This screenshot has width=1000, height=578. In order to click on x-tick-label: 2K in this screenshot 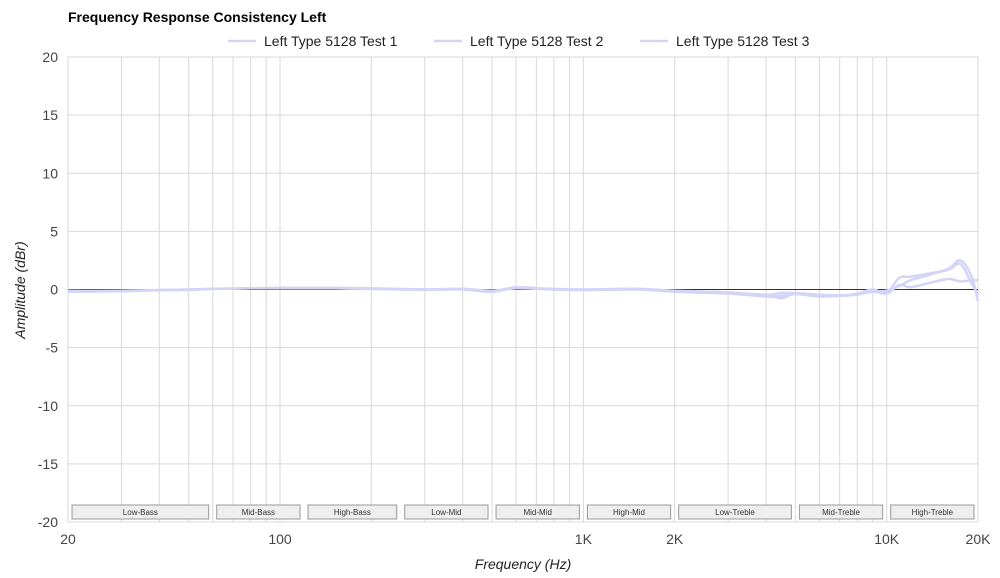, I will do `click(675, 539)`.